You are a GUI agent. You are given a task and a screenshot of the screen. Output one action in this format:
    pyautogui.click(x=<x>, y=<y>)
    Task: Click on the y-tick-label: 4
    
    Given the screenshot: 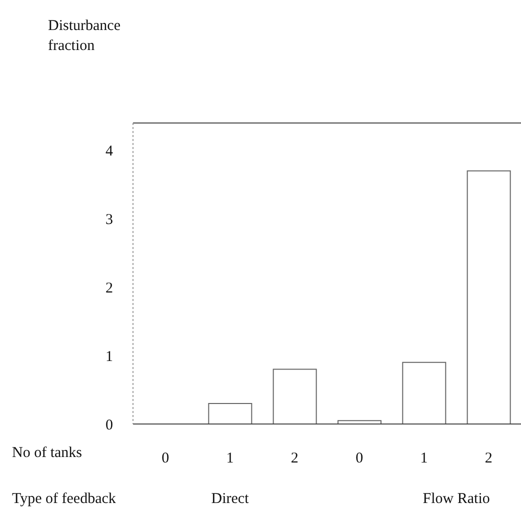 What is the action you would take?
    pyautogui.click(x=110, y=152)
    